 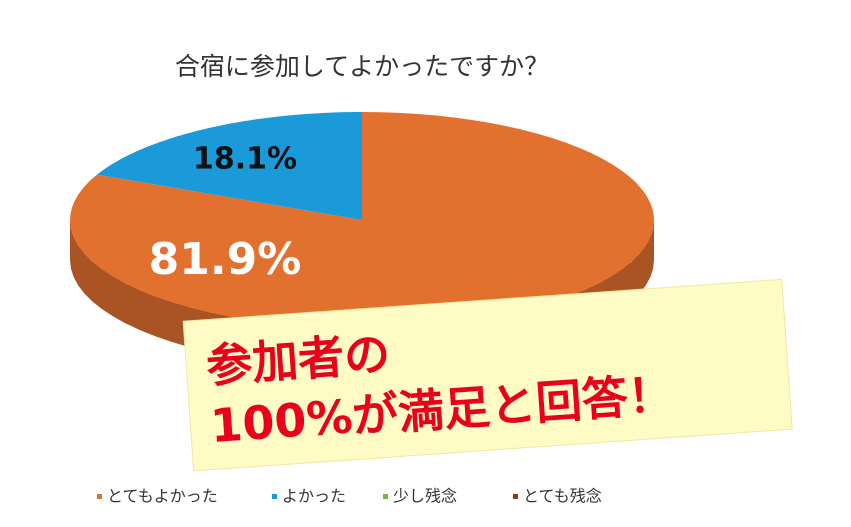 I want to click on annotation-line: 参加者の, so click(x=297, y=359).